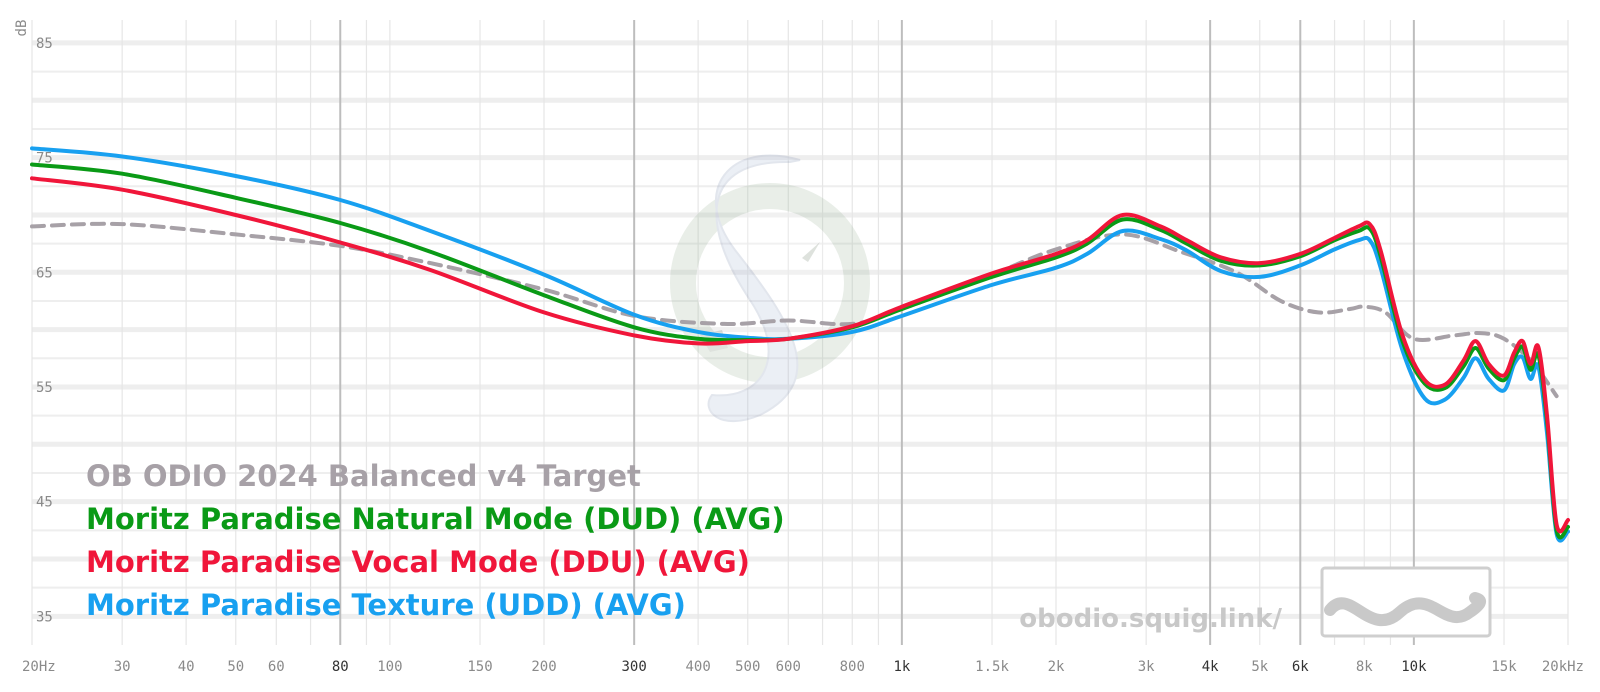 The width and height of the screenshot is (1600, 692). I want to click on y-tick-label: 75, so click(44, 159).